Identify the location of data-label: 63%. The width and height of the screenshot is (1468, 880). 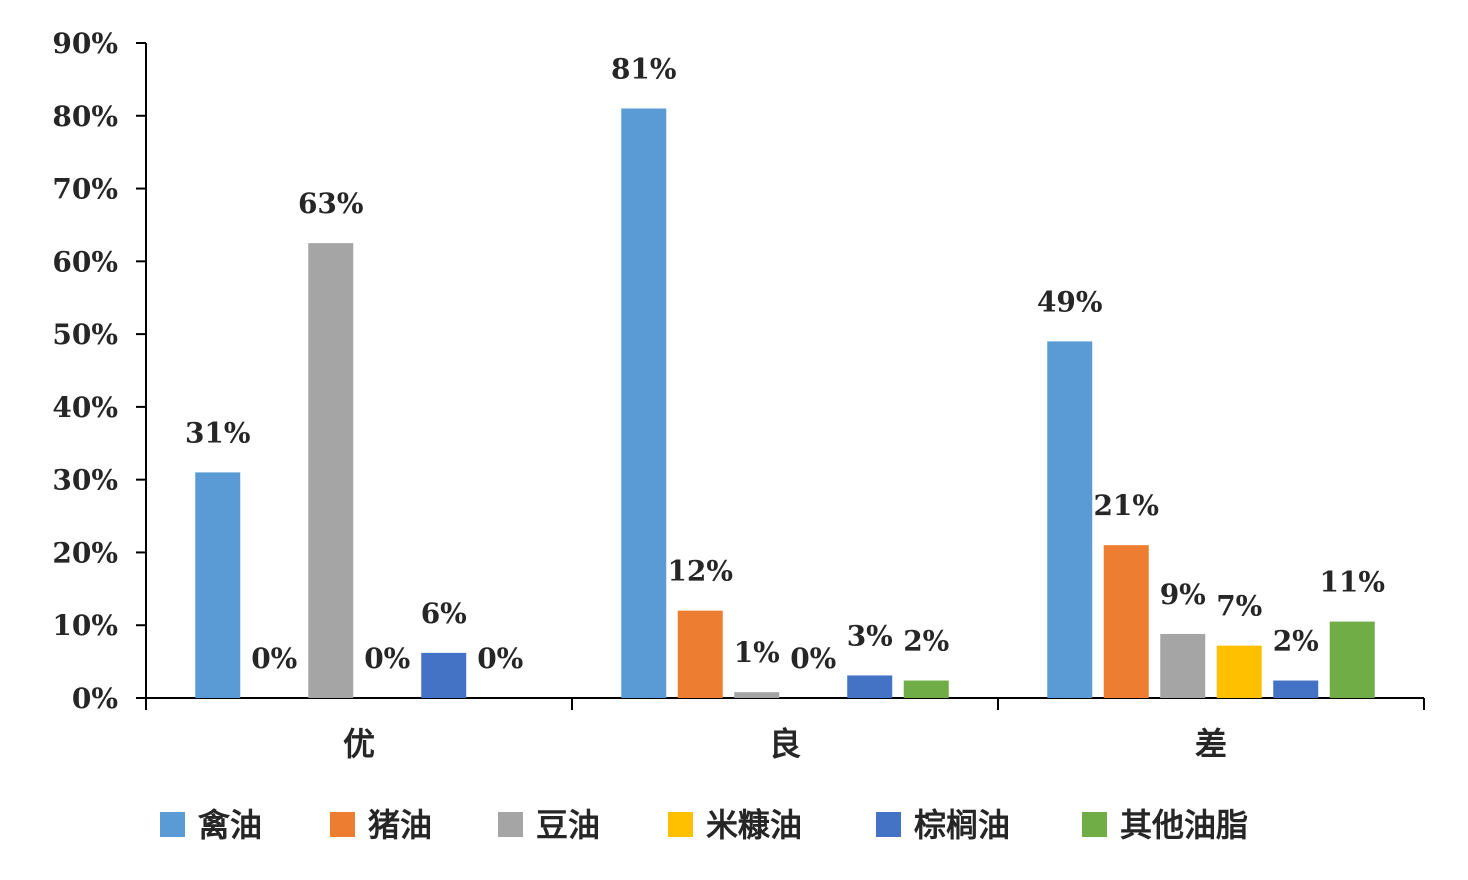
(331, 203).